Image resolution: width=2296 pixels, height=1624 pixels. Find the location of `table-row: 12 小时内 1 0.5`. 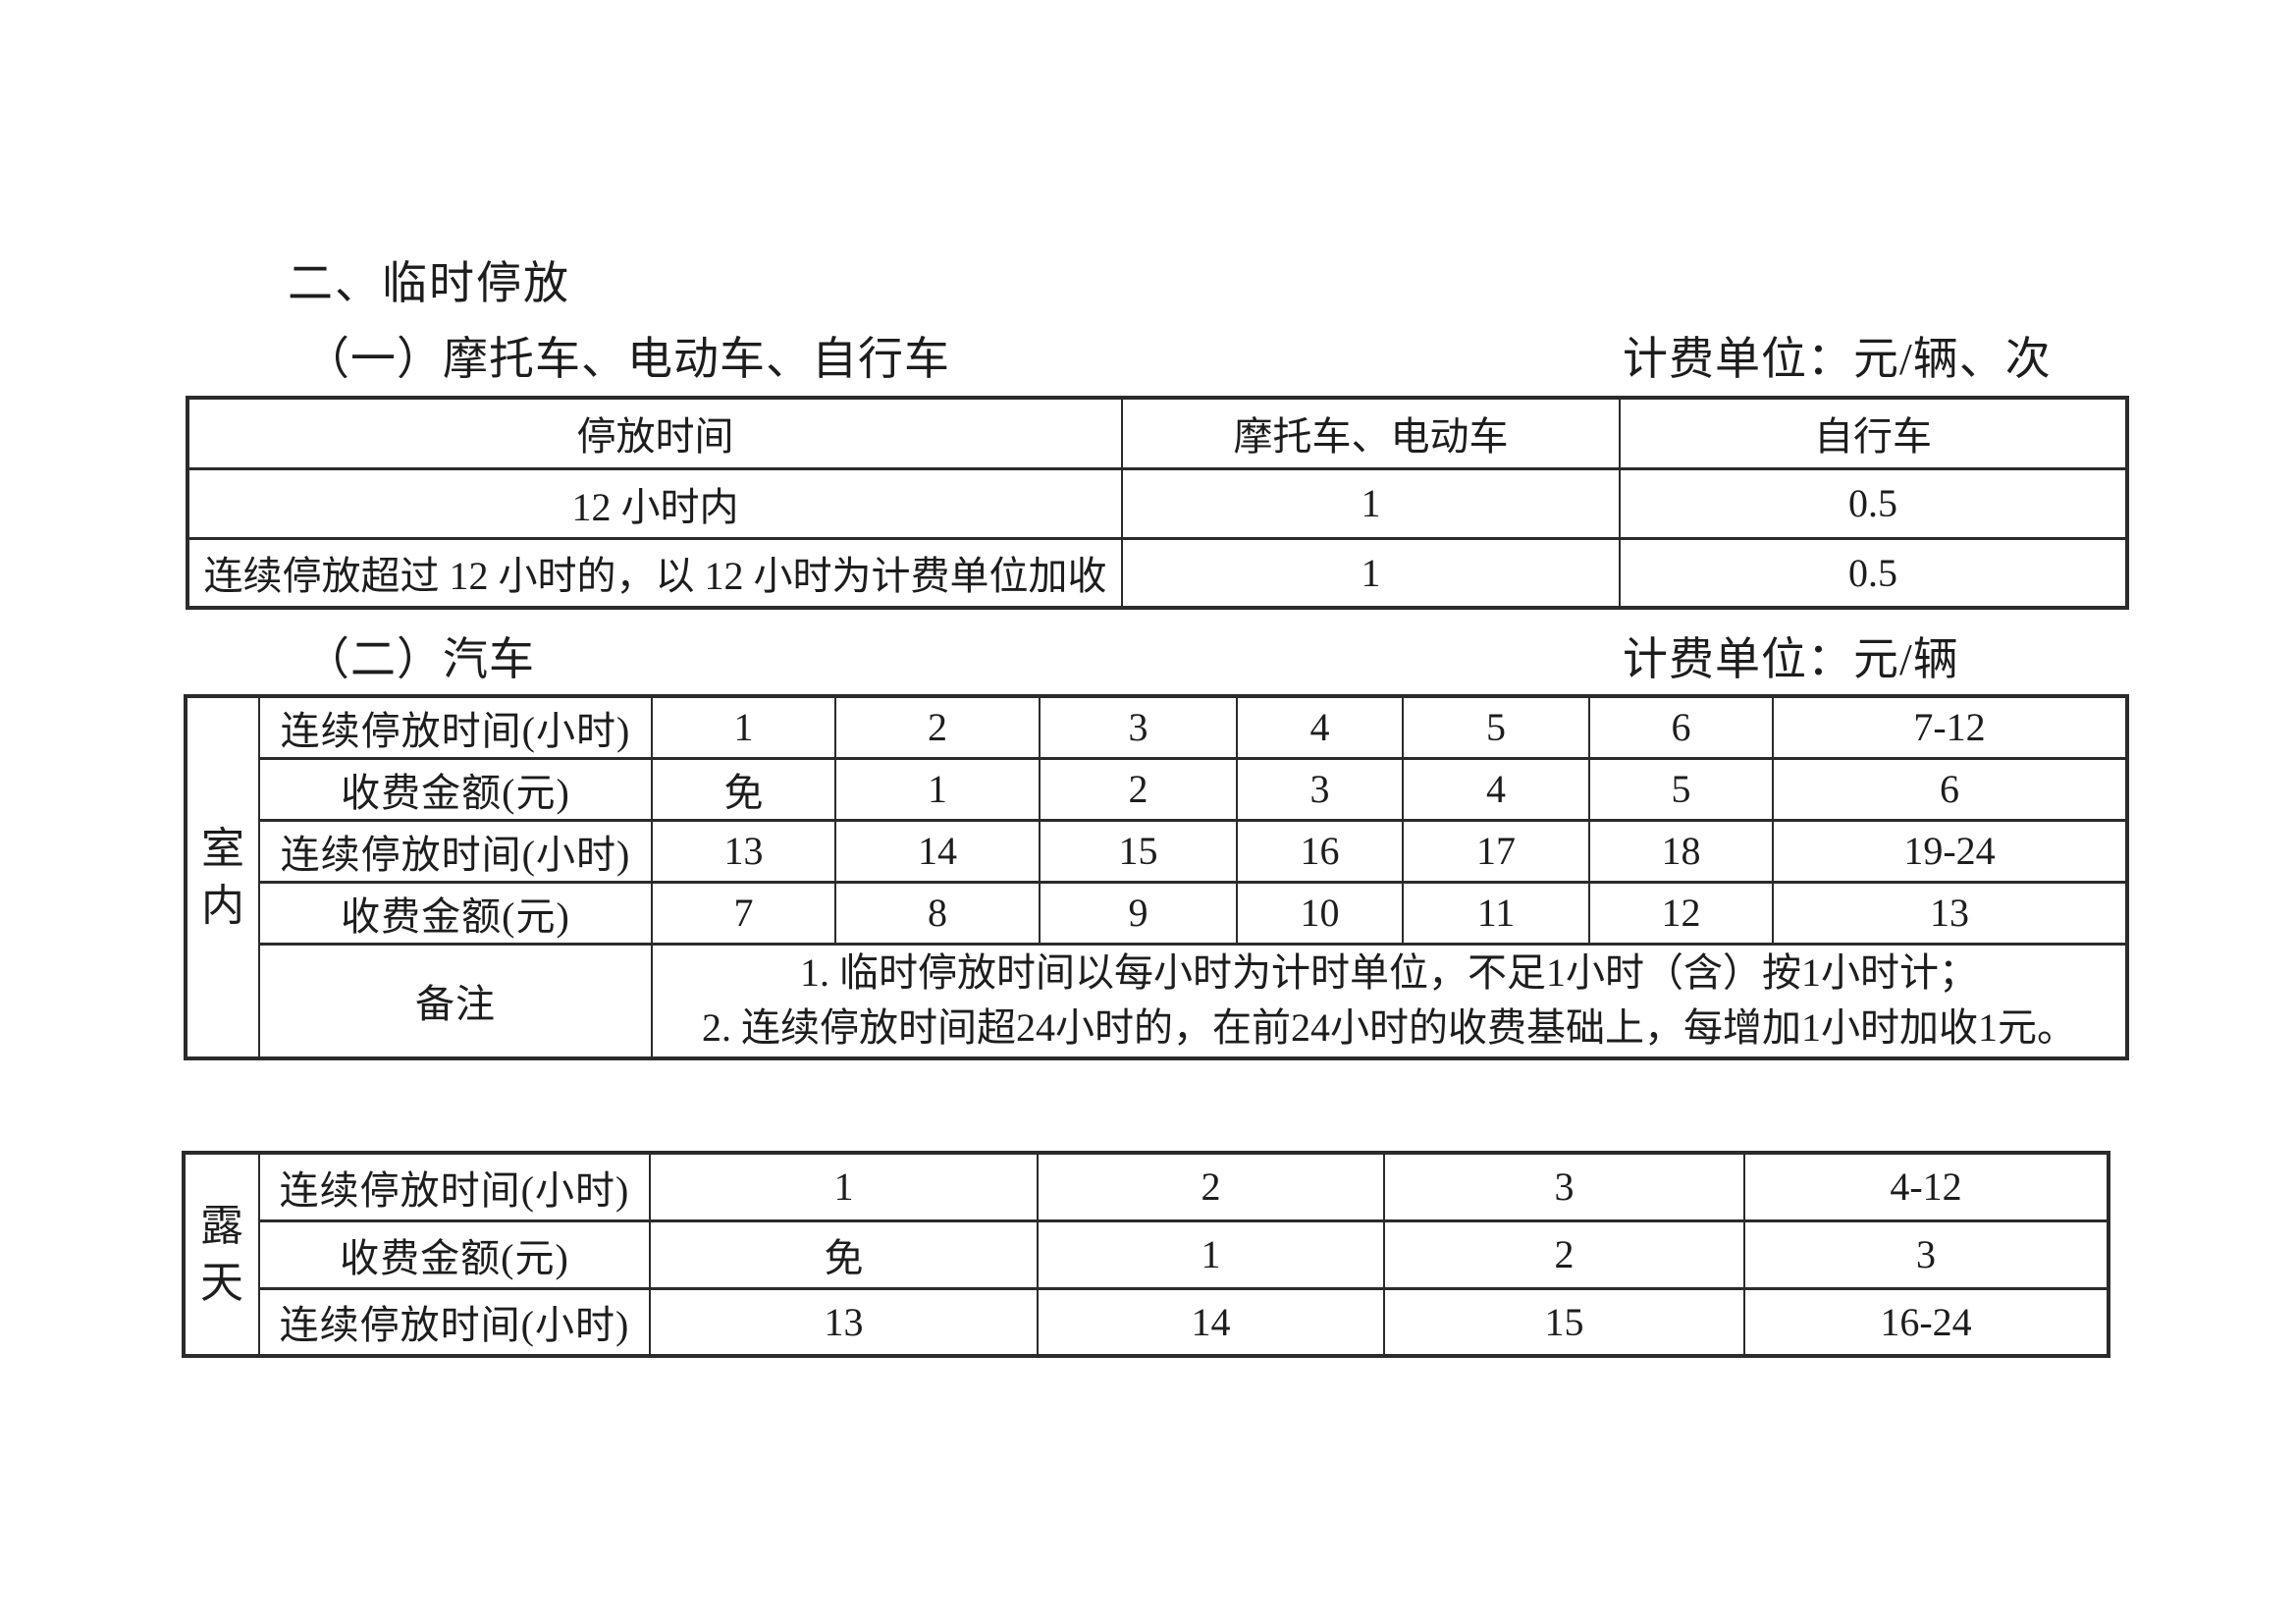

table-row: 12 小时内 1 0.5 is located at coordinates (1157, 503).